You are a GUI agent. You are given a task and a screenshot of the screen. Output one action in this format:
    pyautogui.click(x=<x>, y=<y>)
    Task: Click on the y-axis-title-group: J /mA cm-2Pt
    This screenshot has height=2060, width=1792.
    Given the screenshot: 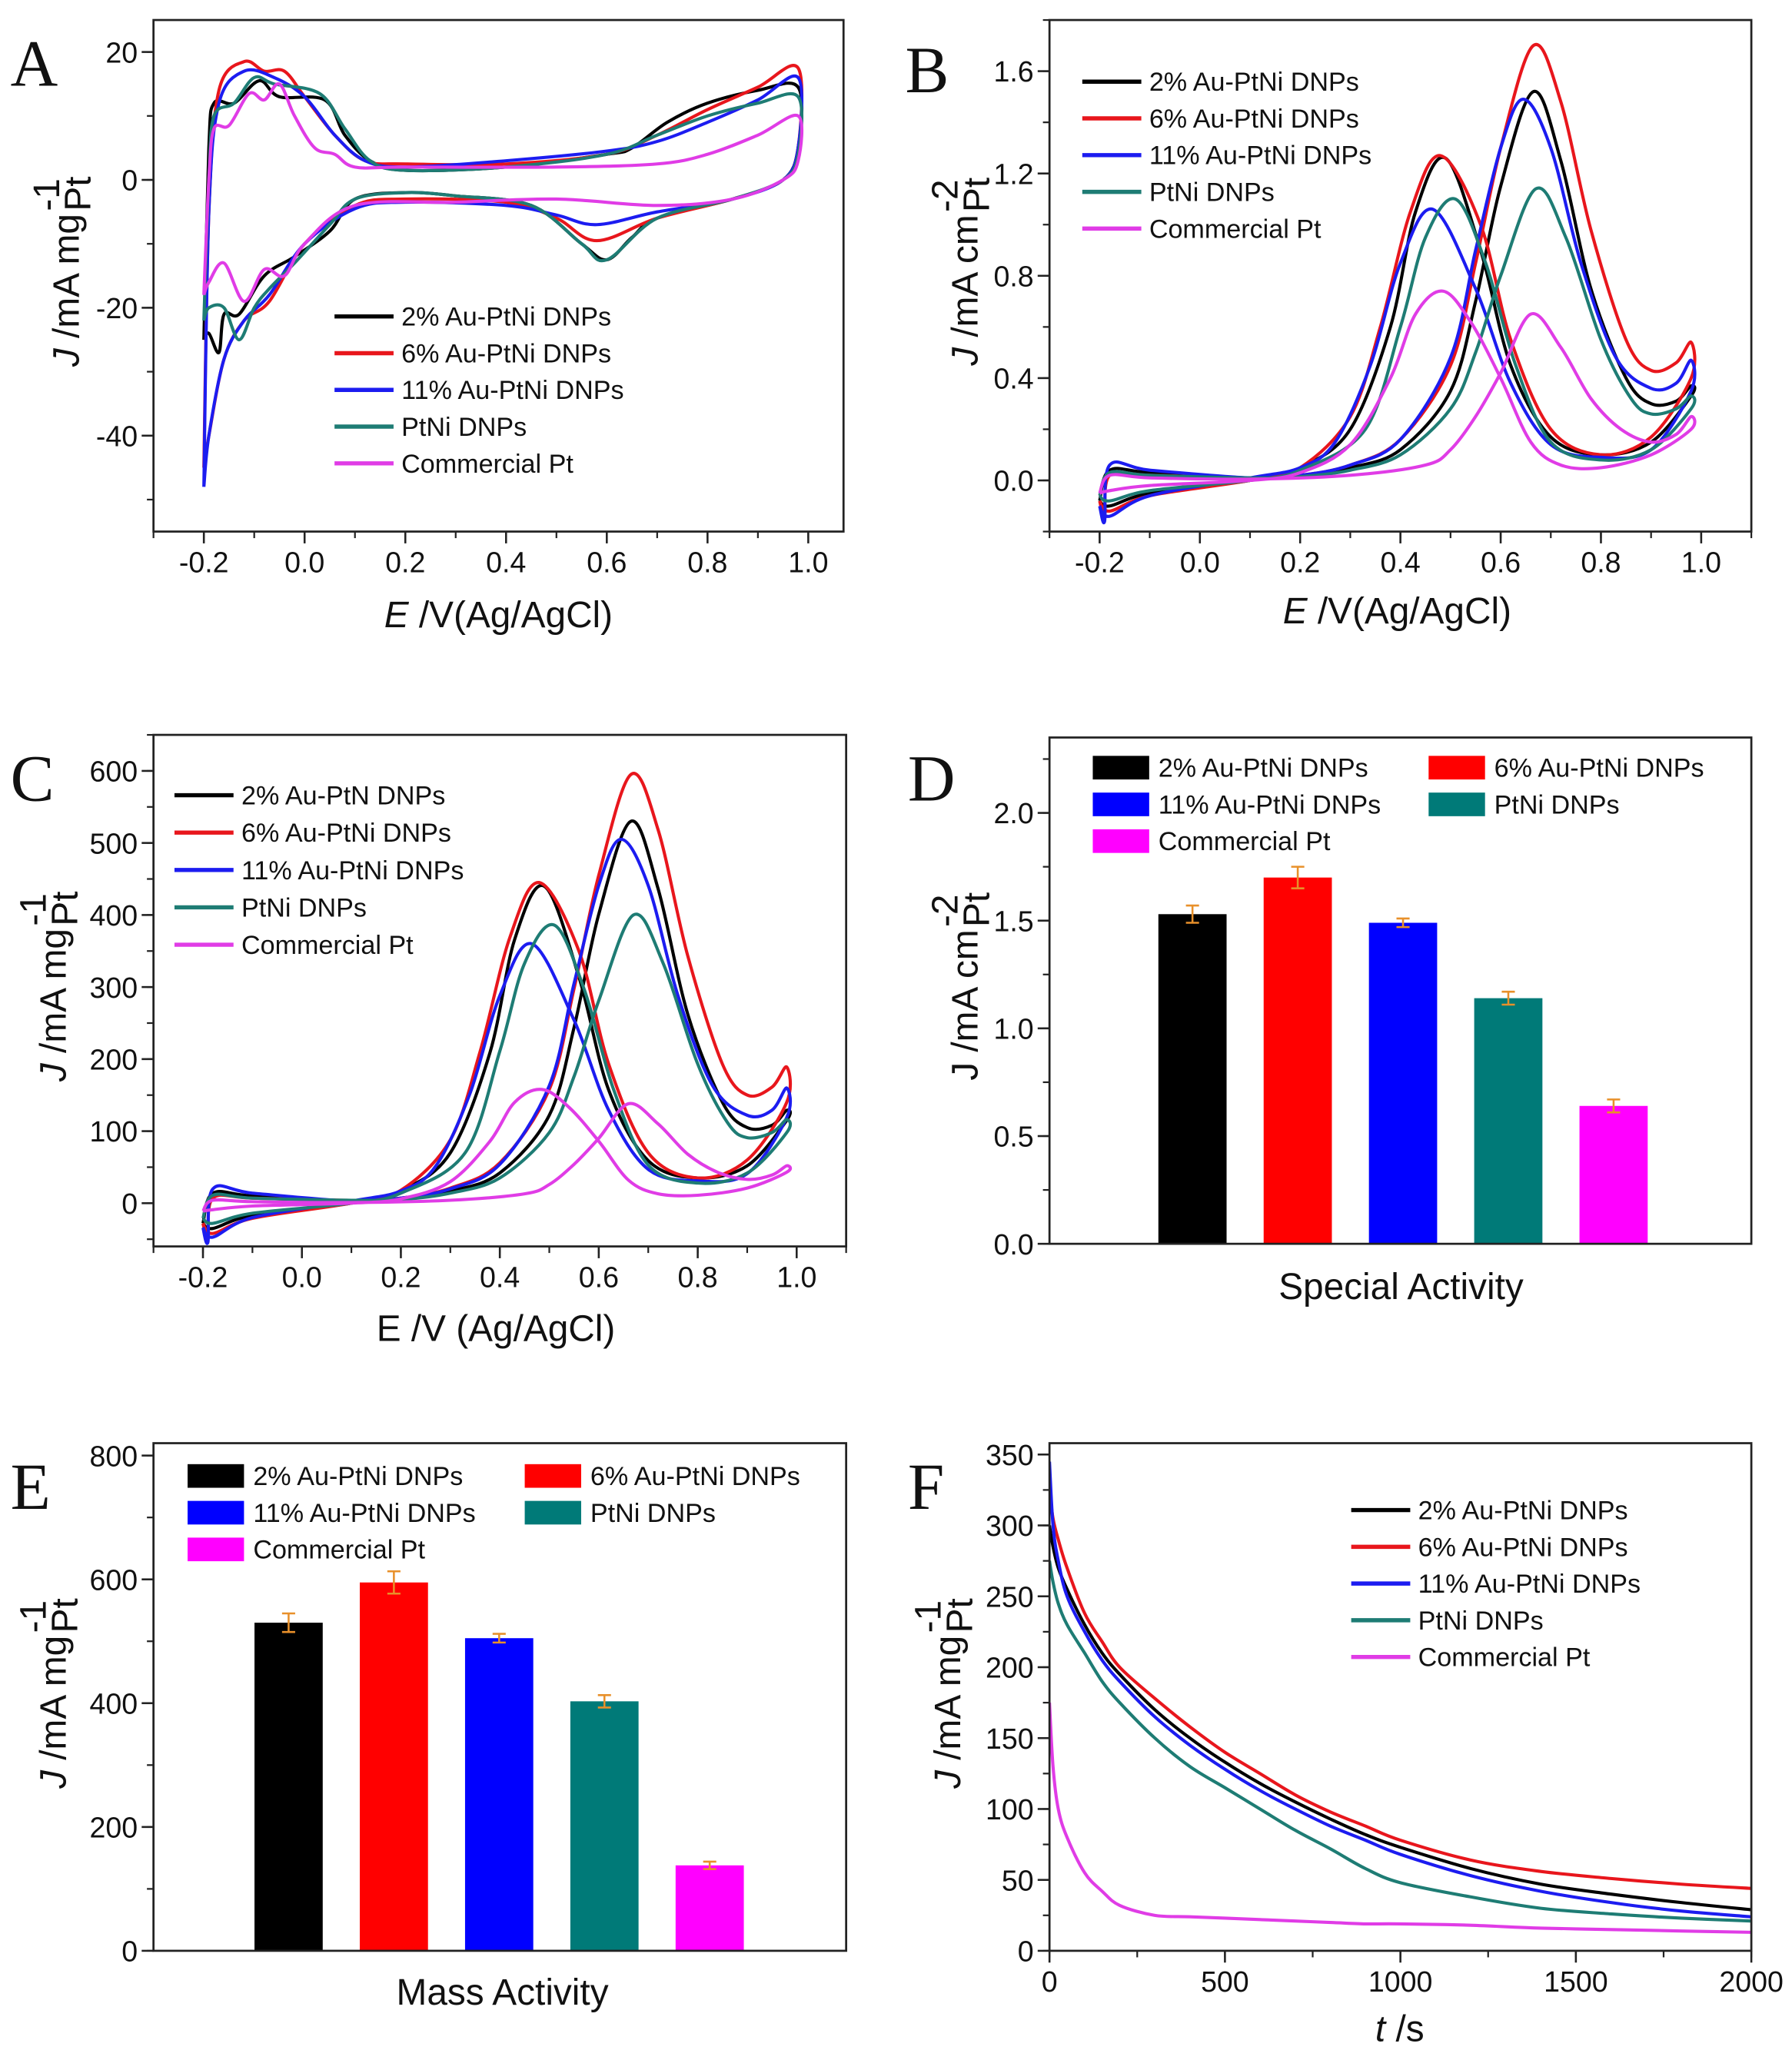 What is the action you would take?
    pyautogui.click(x=962, y=272)
    